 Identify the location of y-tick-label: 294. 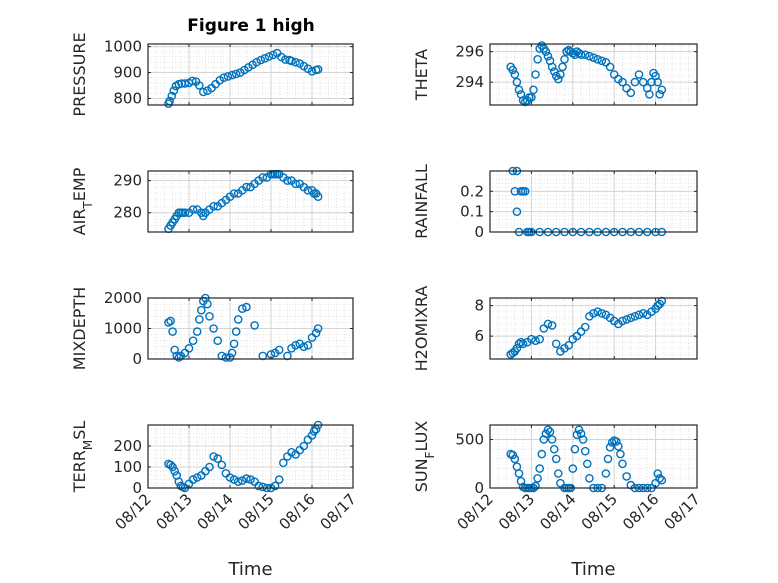
(469, 82).